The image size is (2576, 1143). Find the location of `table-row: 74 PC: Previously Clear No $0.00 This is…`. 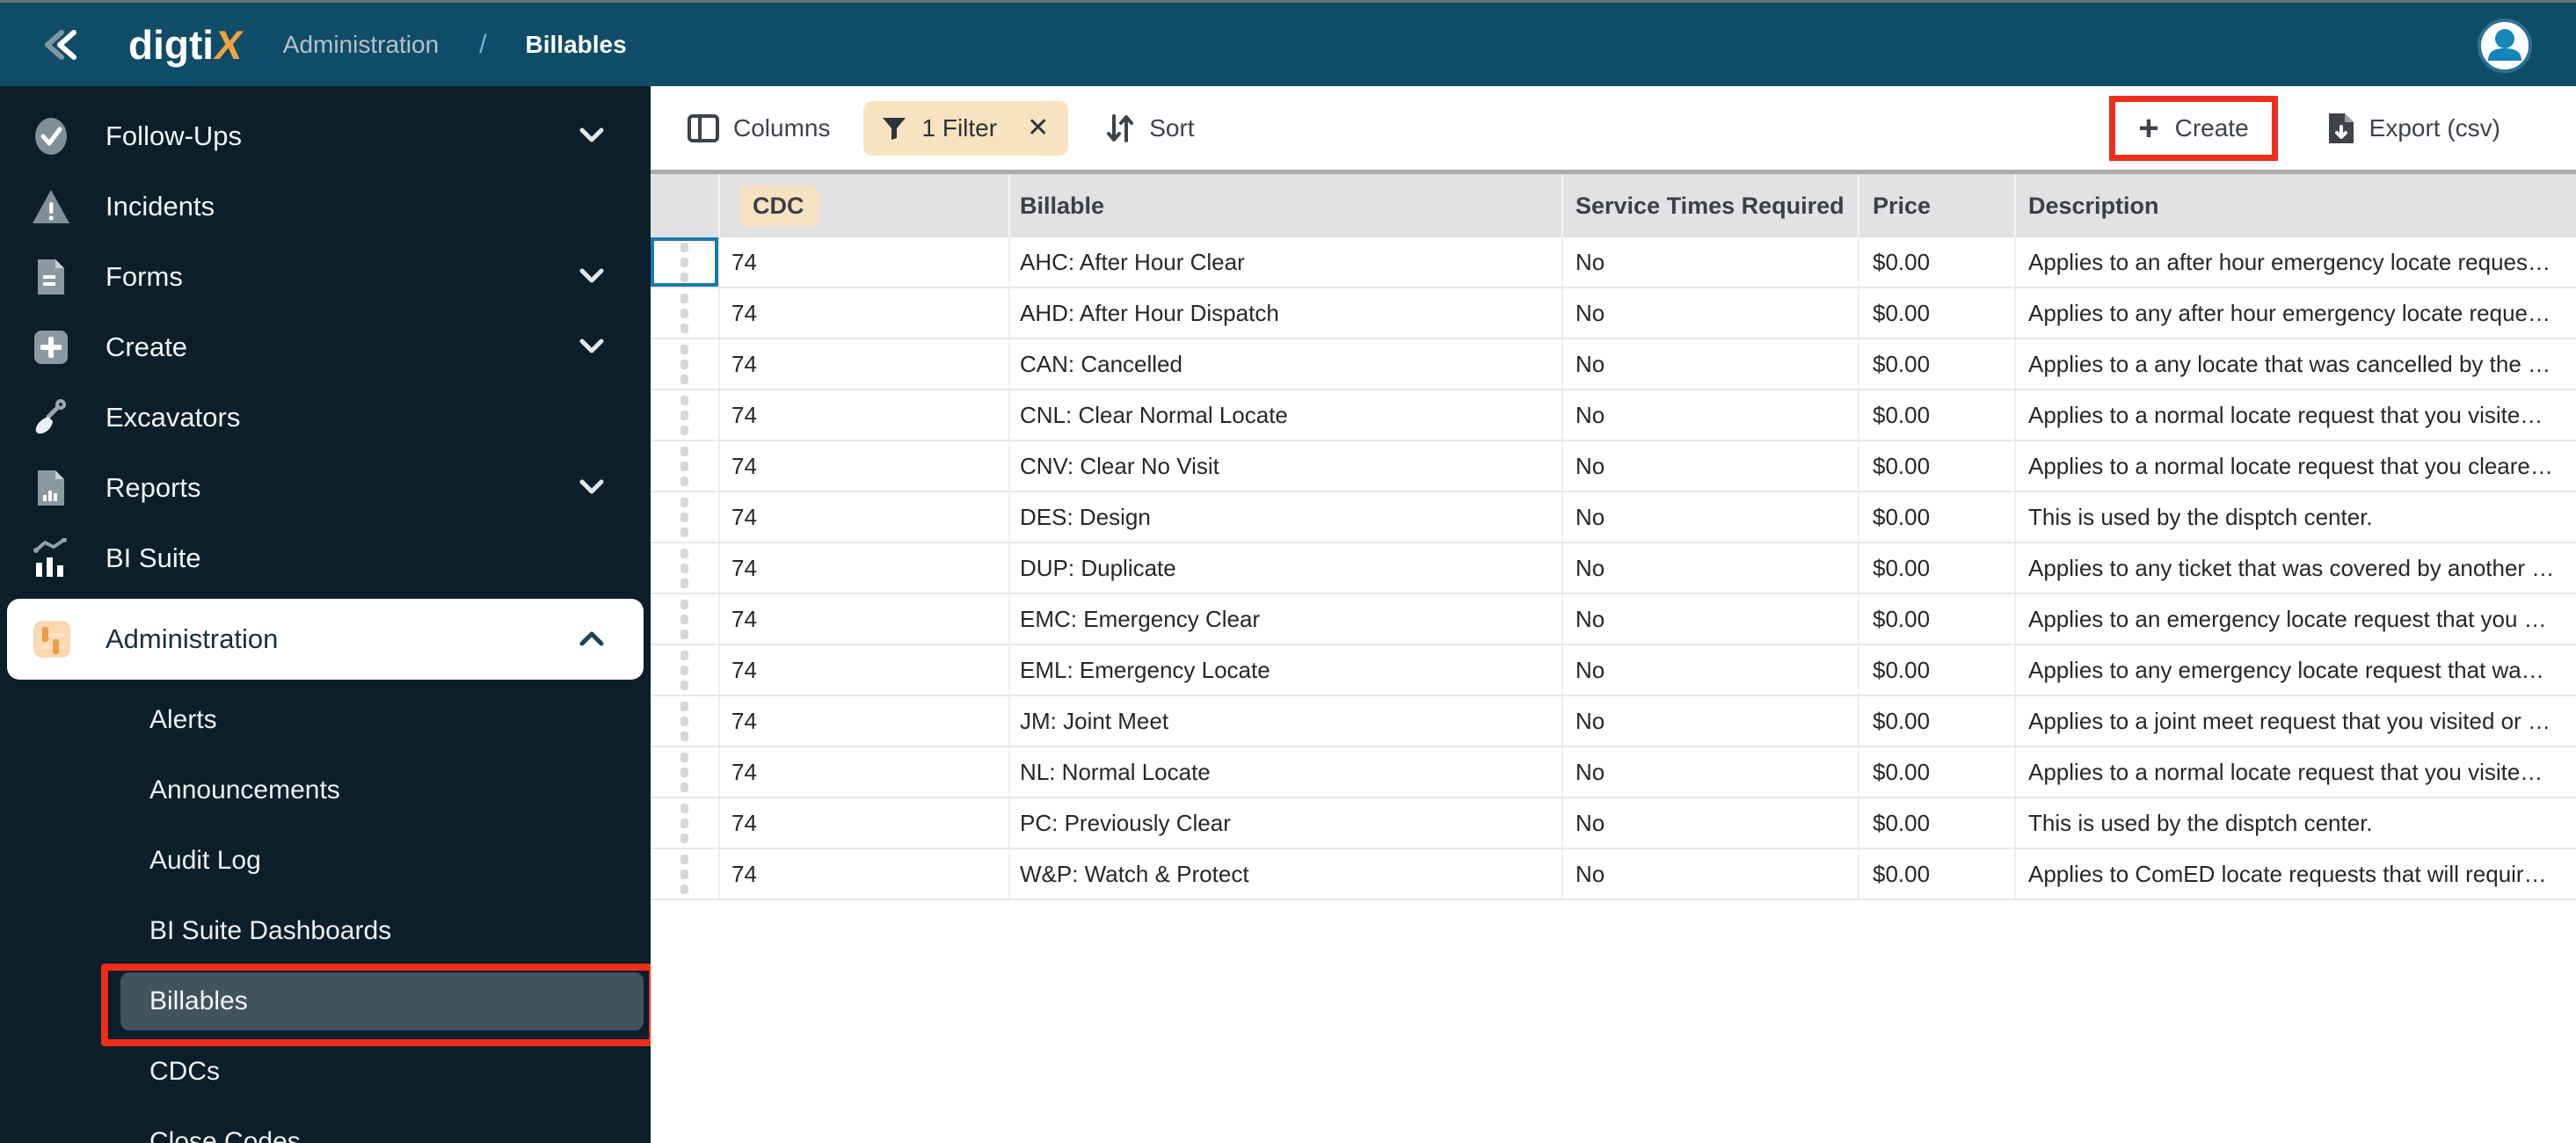

table-row: 74 PC: Previously Clear No $0.00 This is… is located at coordinates (1613, 824).